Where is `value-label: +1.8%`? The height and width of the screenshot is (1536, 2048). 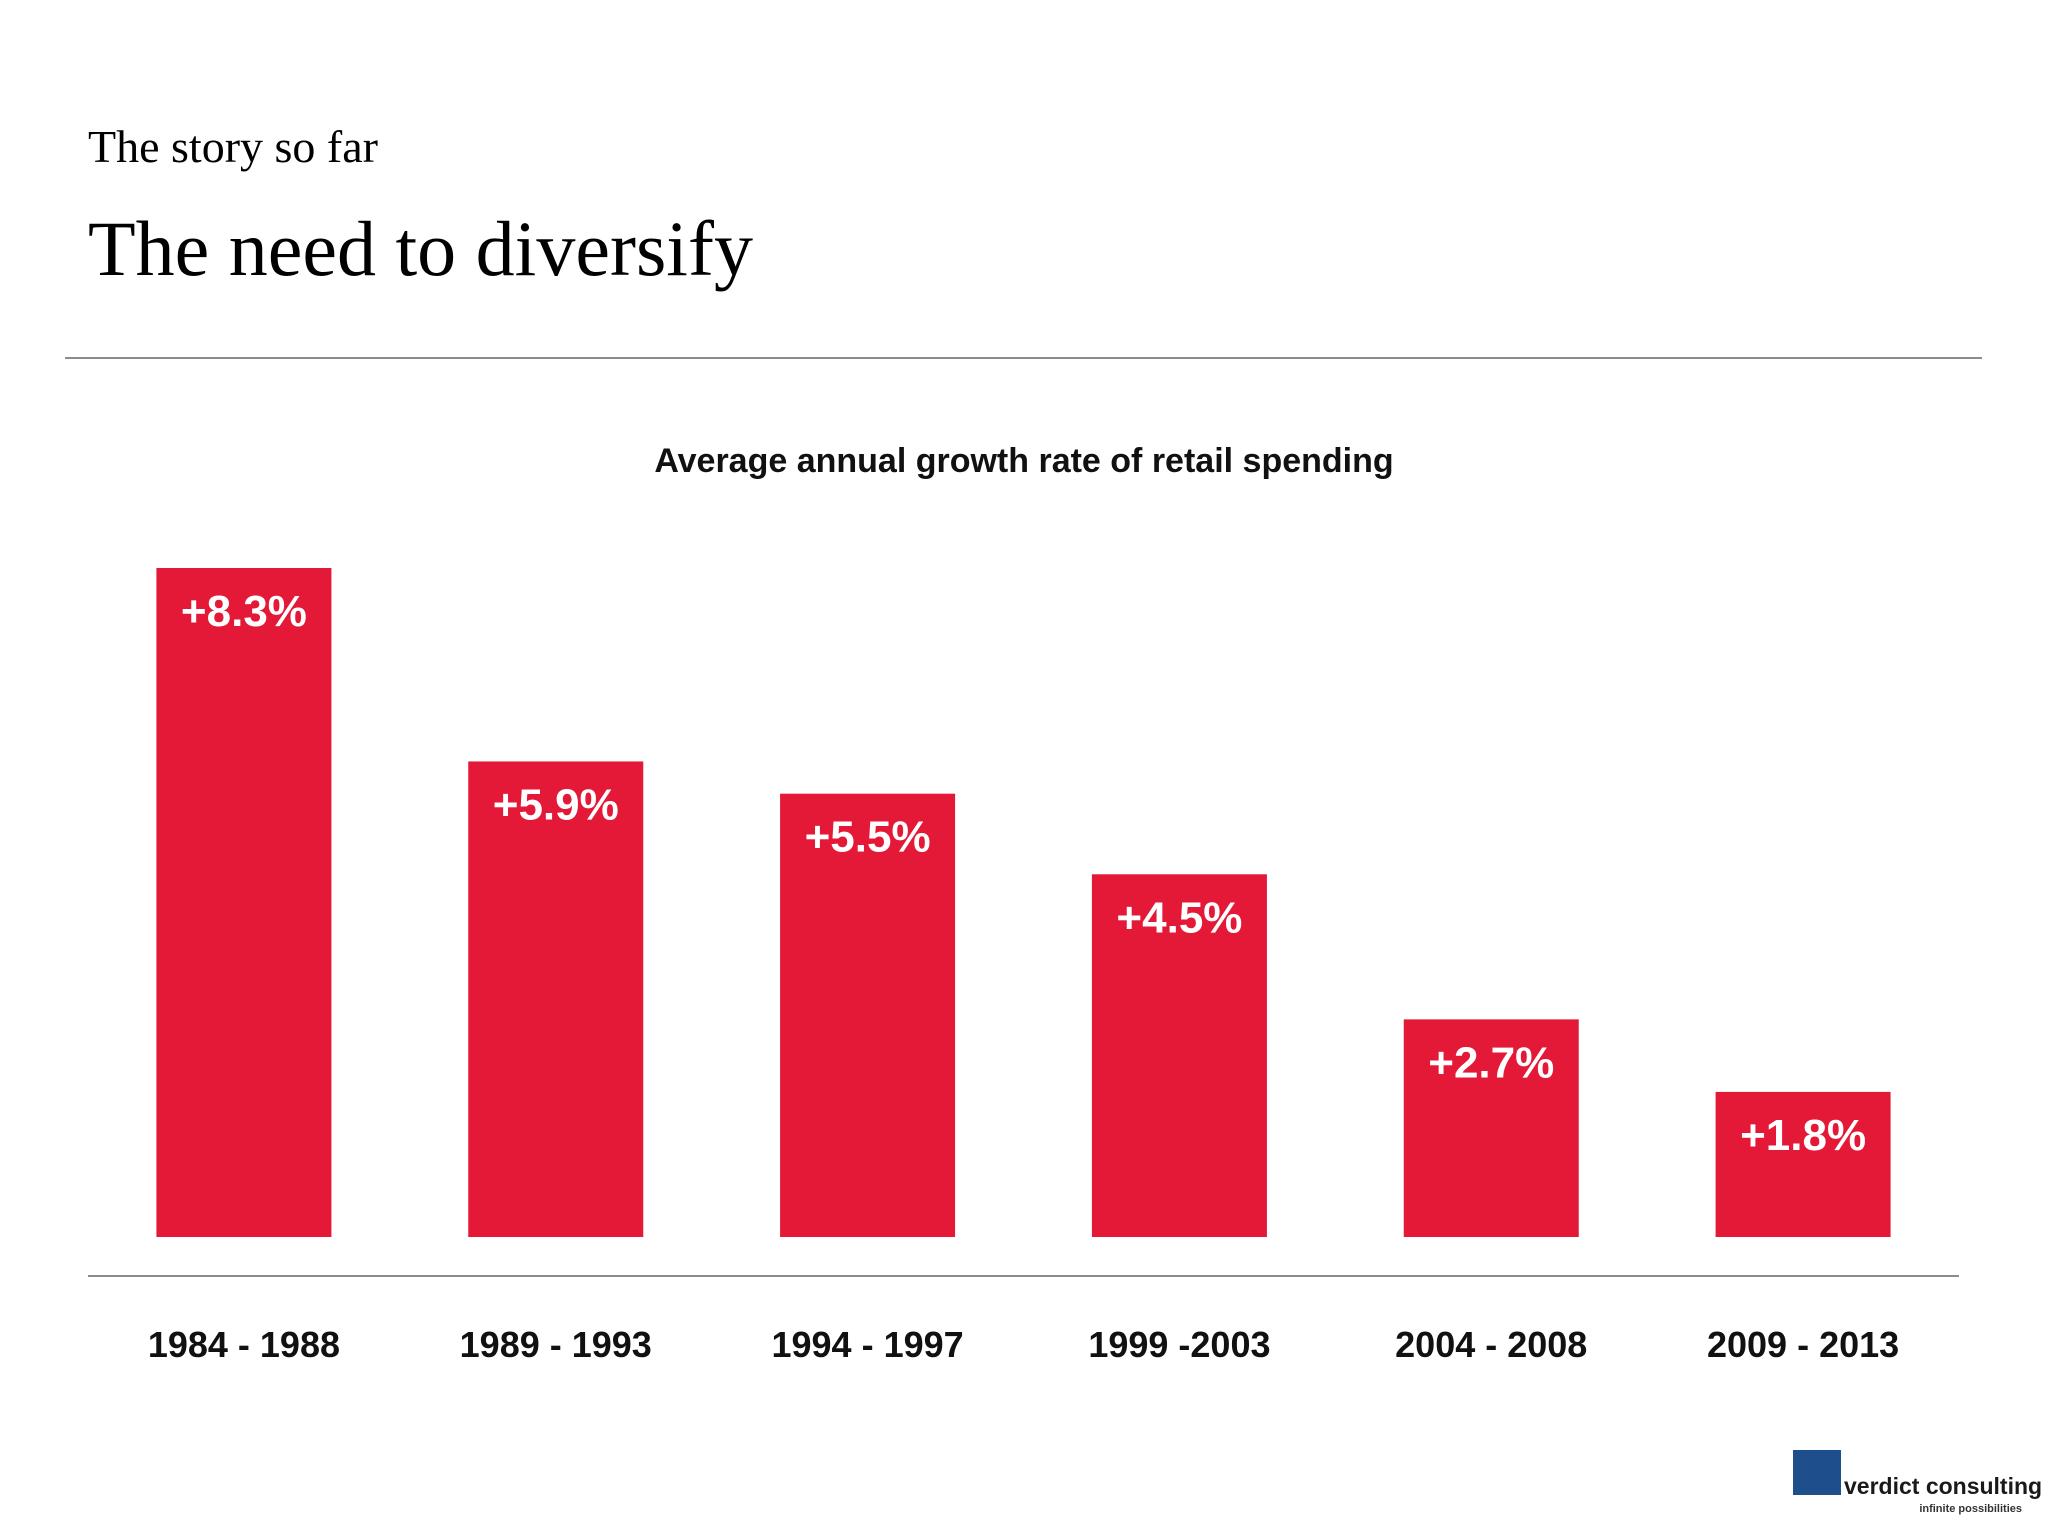 value-label: +1.8% is located at coordinates (1803, 1135).